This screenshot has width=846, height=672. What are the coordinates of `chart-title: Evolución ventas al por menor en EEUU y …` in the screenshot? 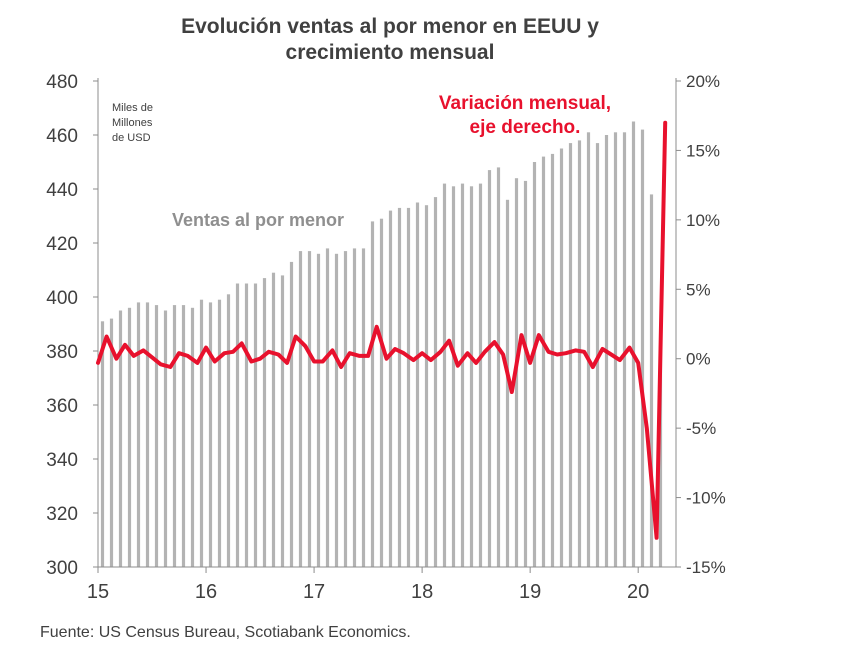 It's located at (390, 40).